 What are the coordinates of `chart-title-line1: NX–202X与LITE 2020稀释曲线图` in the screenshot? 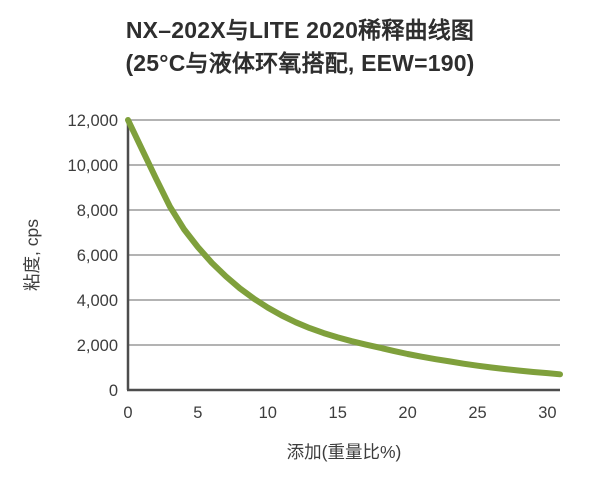 It's located at (300, 30).